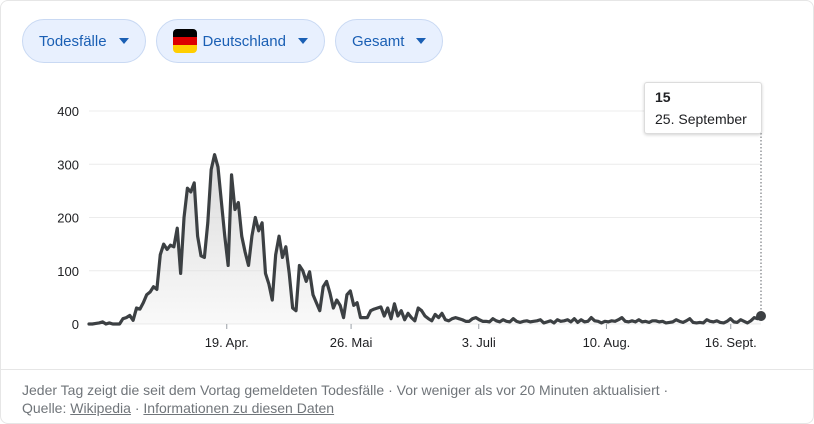 The width and height of the screenshot is (814, 424). What do you see at coordinates (351, 342) in the screenshot?
I see `x-tick-label: 26. Mai` at bounding box center [351, 342].